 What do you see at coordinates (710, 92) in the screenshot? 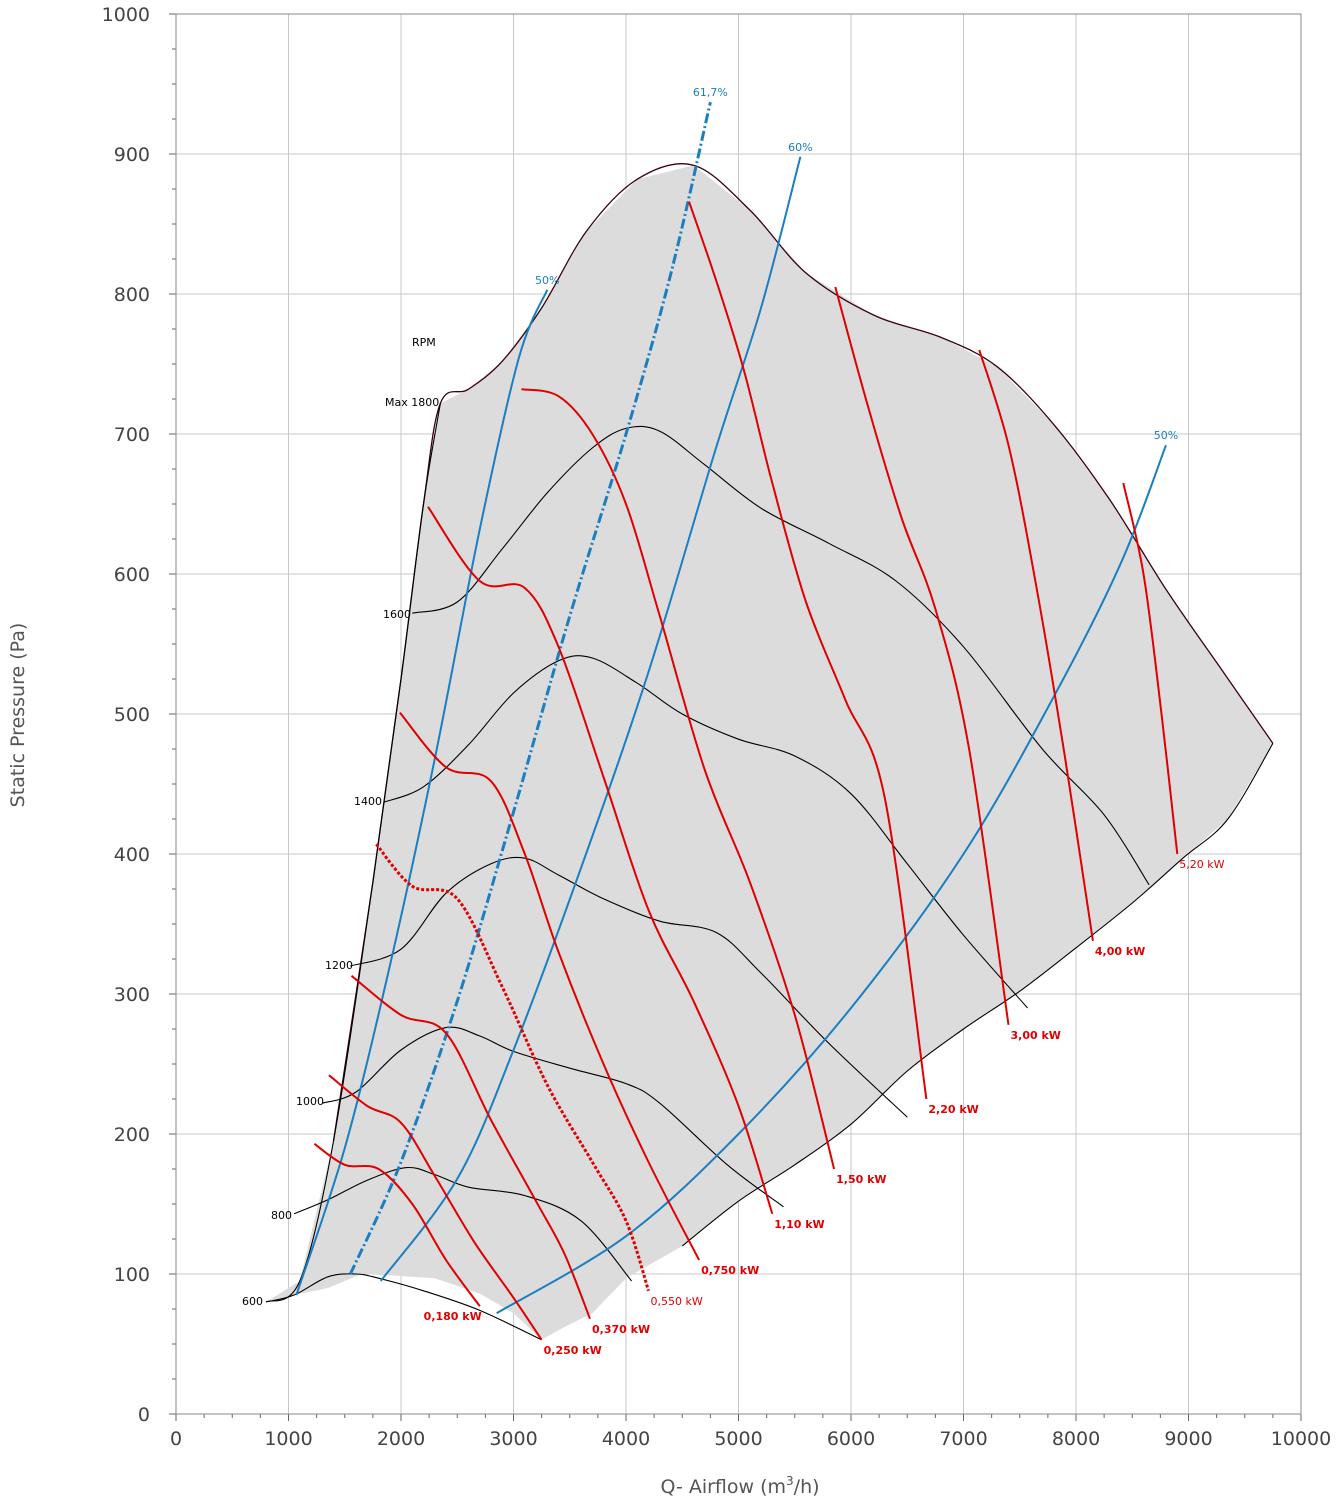
I see `efficiency-label: 61,7%` at bounding box center [710, 92].